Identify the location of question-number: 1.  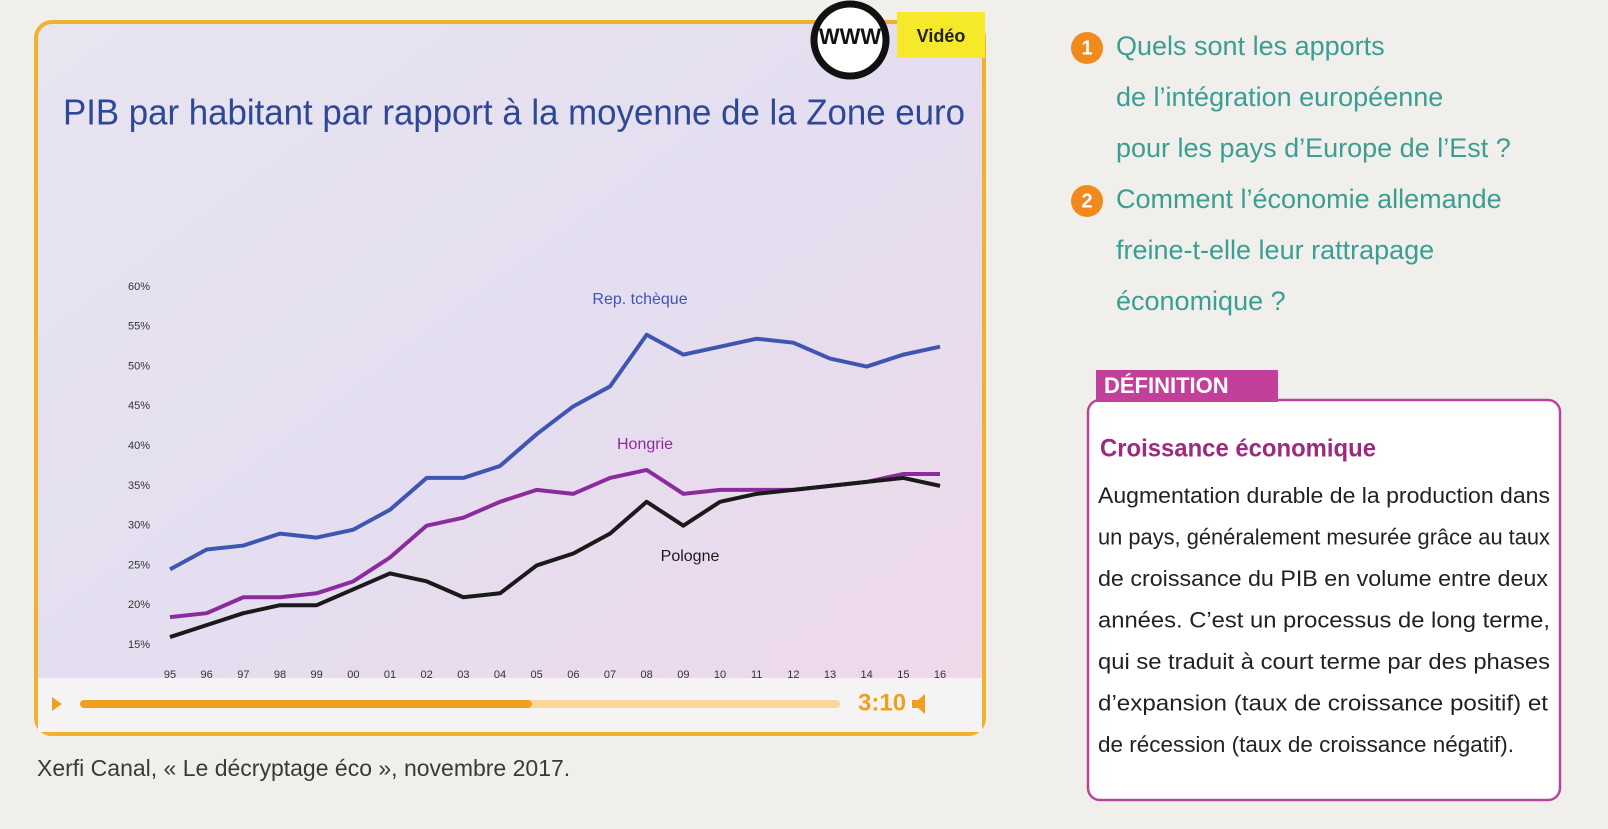
(1086, 48).